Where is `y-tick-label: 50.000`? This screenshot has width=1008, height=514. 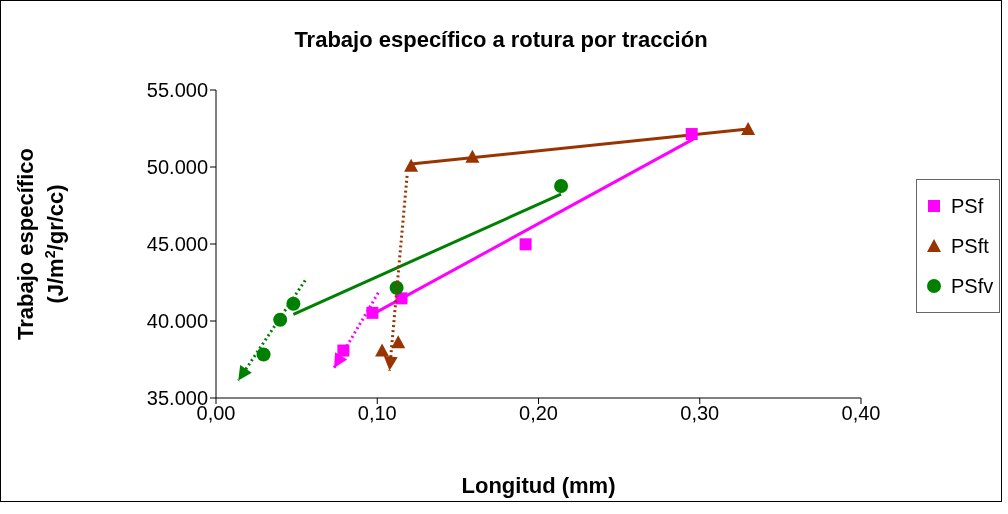 y-tick-label: 50.000 is located at coordinates (177, 167).